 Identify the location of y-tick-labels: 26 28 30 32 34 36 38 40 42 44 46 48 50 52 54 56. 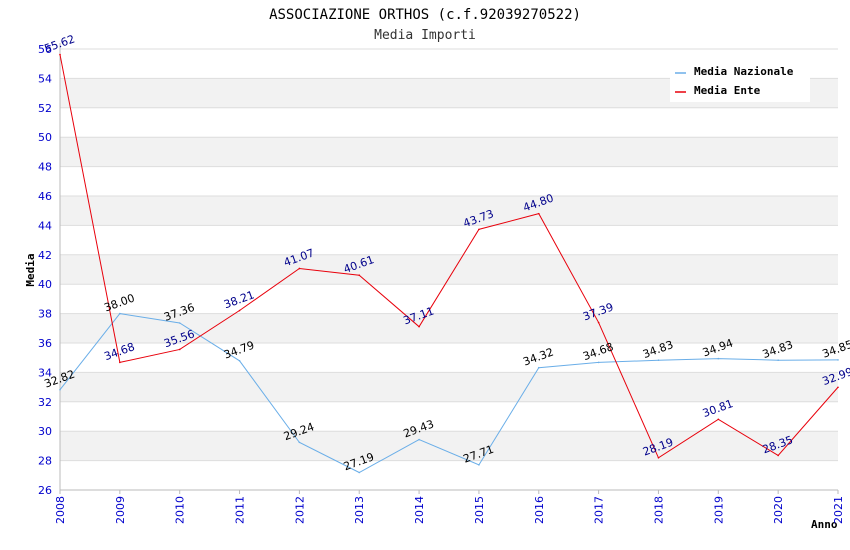
(45, 270).